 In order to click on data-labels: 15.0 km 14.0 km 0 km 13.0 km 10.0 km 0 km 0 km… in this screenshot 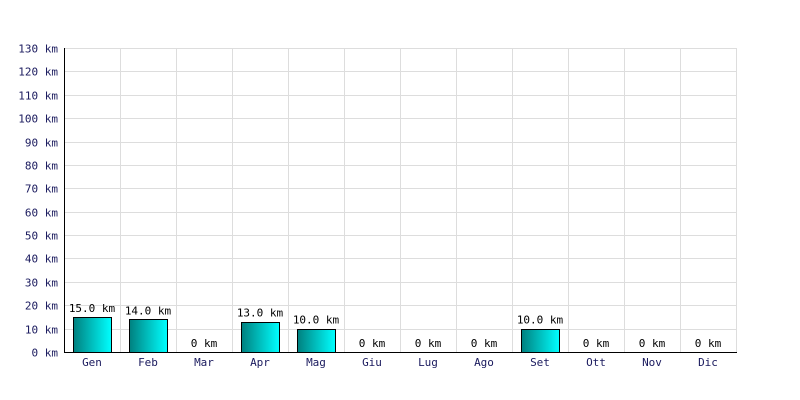, I will do `click(395, 326)`.